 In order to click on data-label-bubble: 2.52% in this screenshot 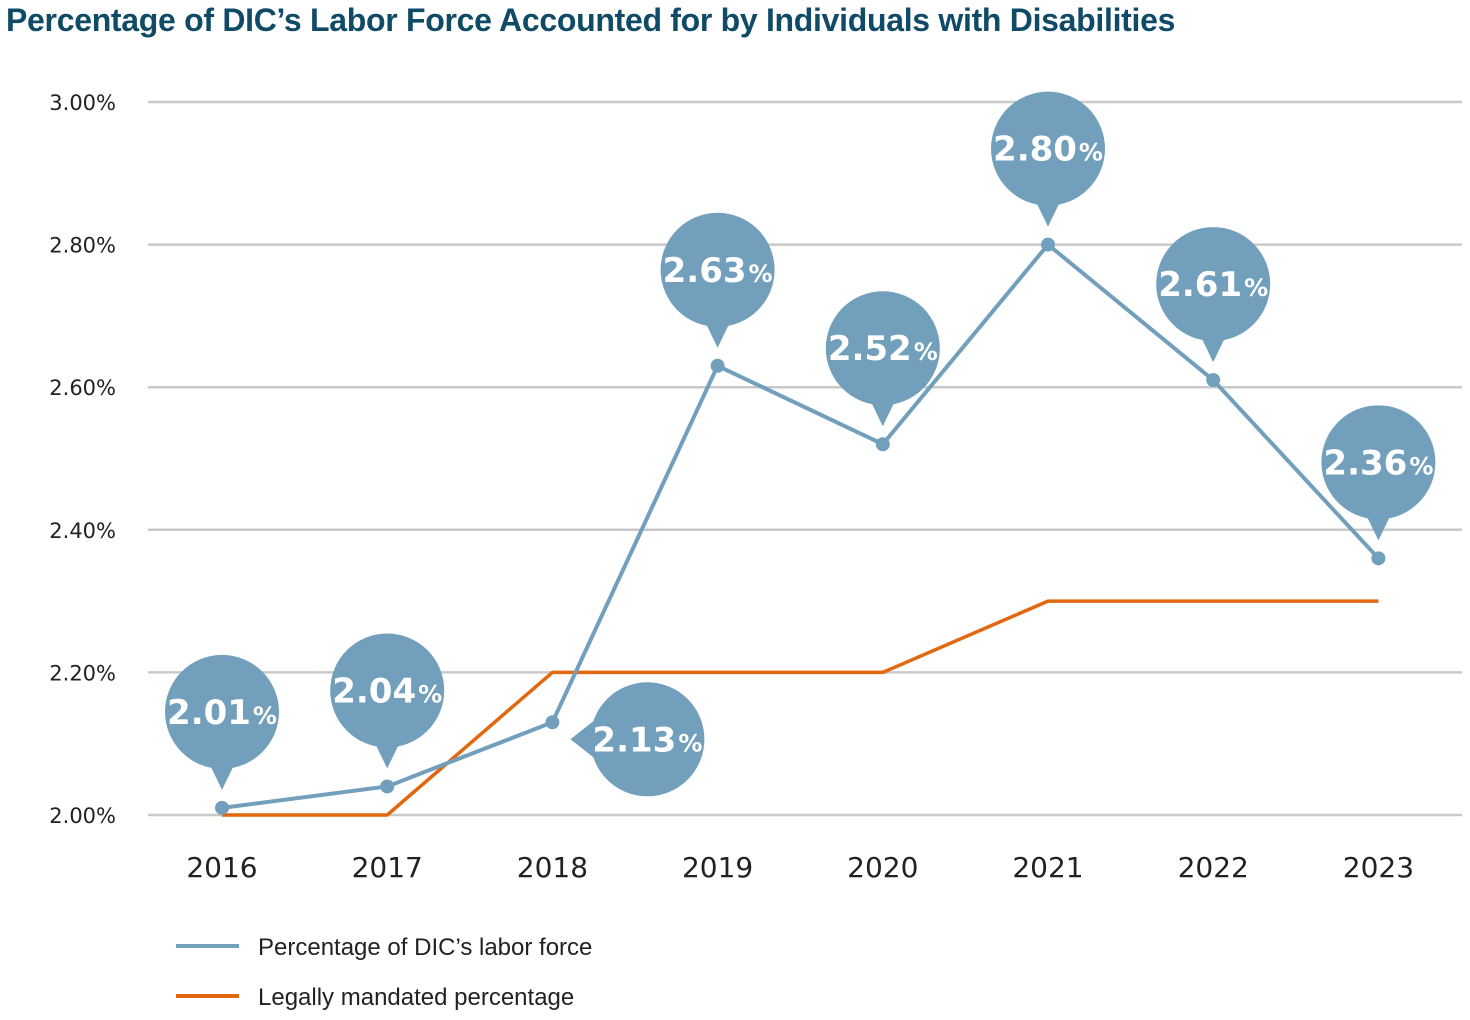, I will do `click(882, 359)`.